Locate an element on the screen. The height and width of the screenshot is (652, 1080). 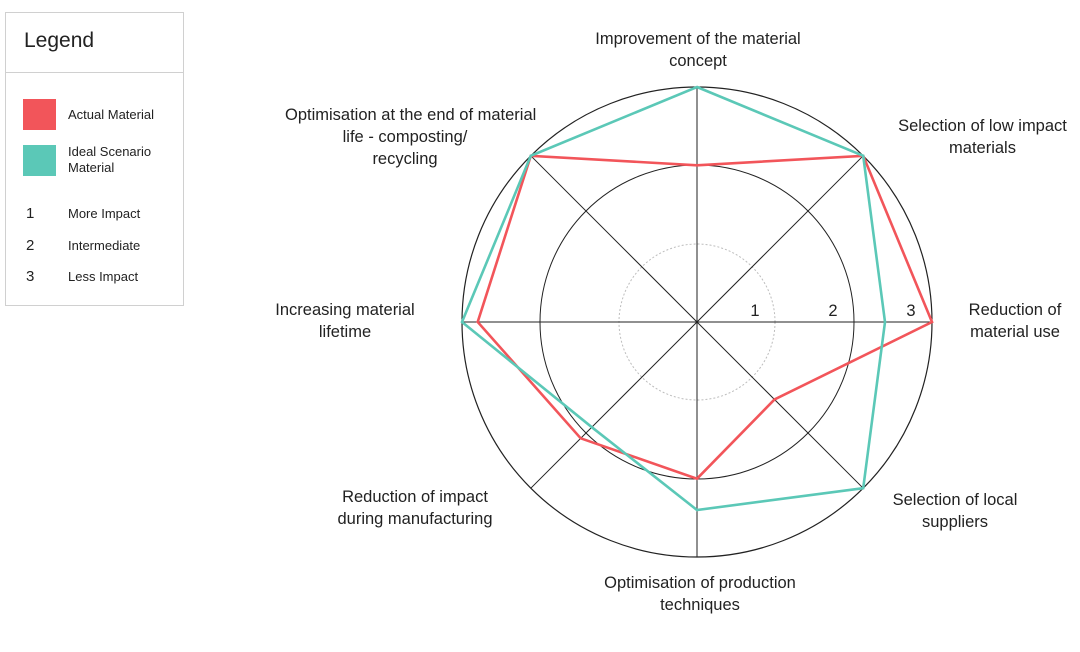
legend-label-actual: Actual Material is located at coordinates (111, 114).